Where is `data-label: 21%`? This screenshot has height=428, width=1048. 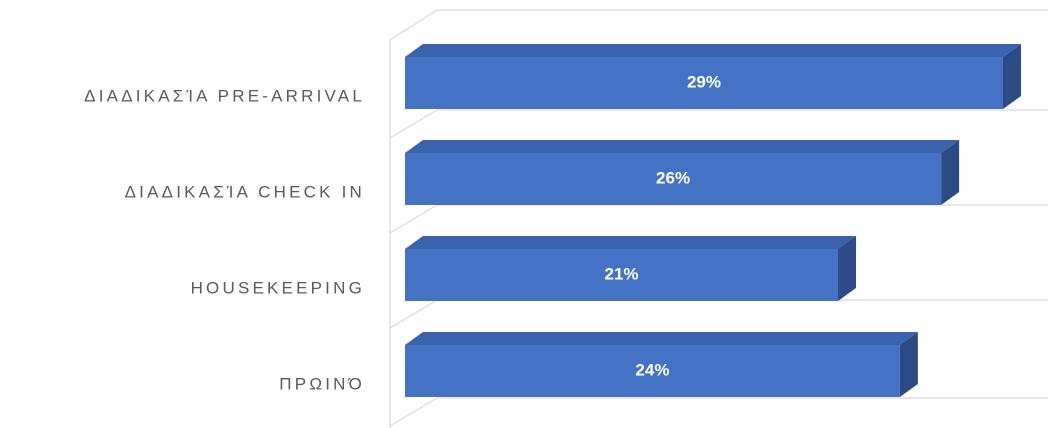
data-label: 21% is located at coordinates (621, 273).